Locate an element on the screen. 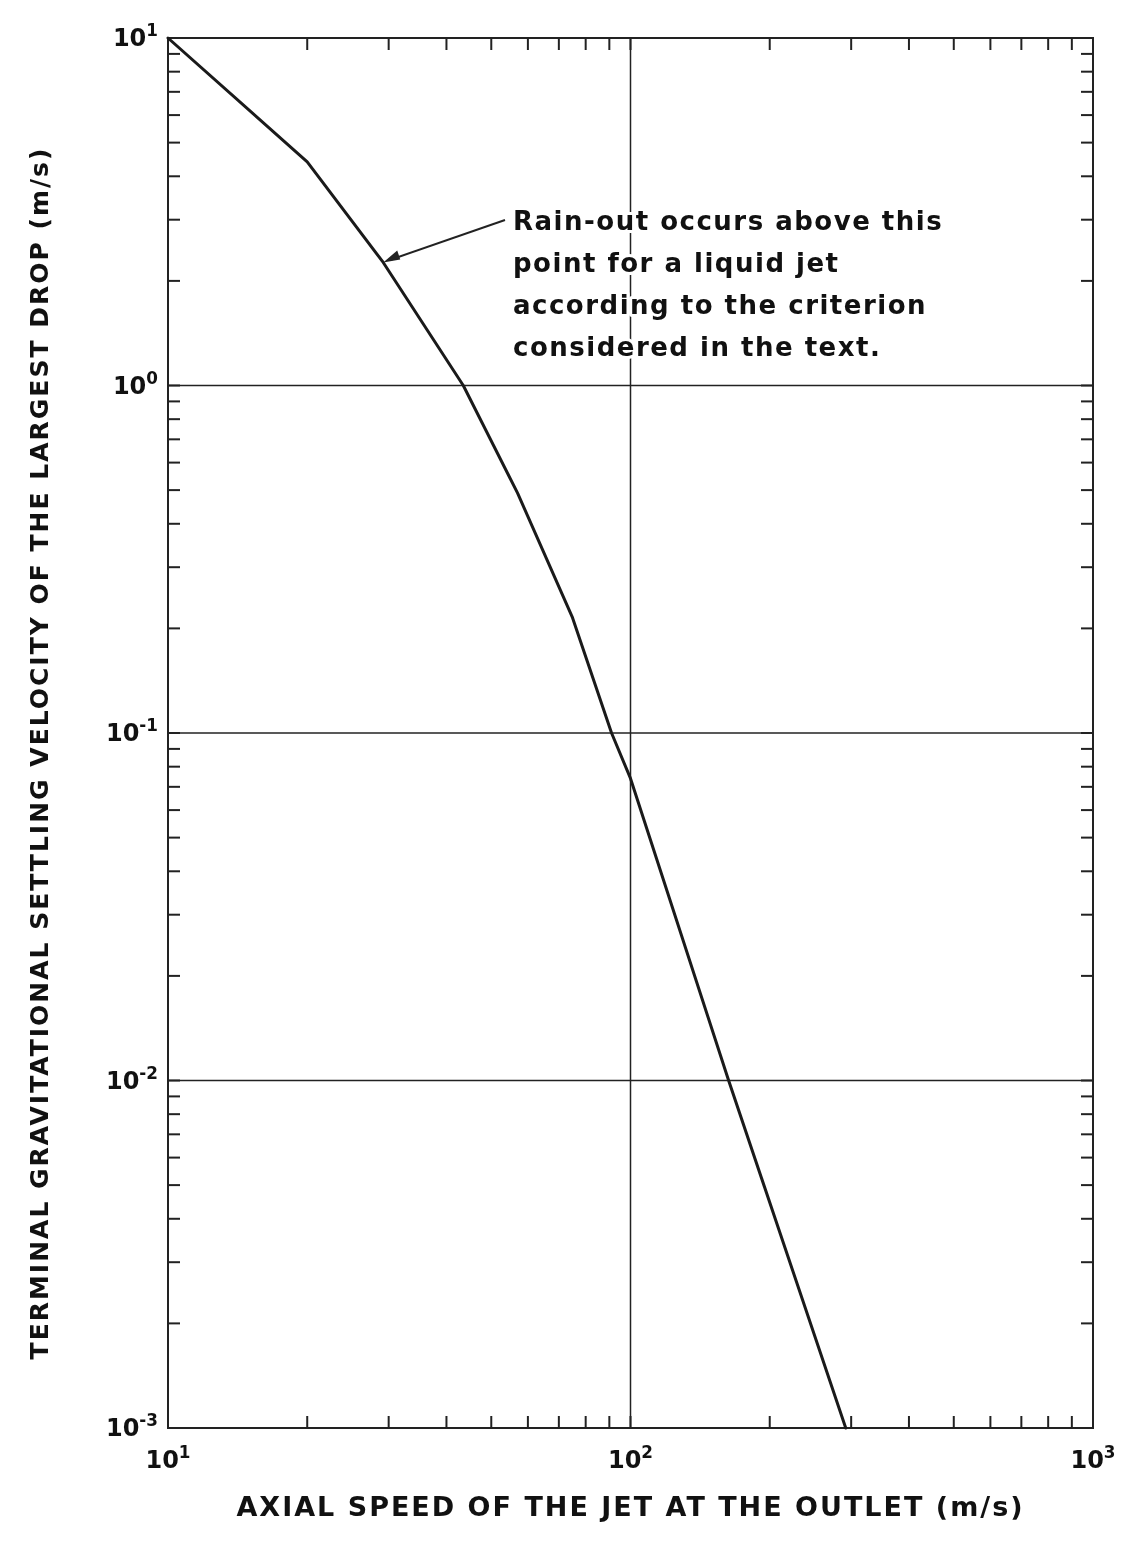  y-tick-label: 10$^{-2}$ is located at coordinates (131, 1078).